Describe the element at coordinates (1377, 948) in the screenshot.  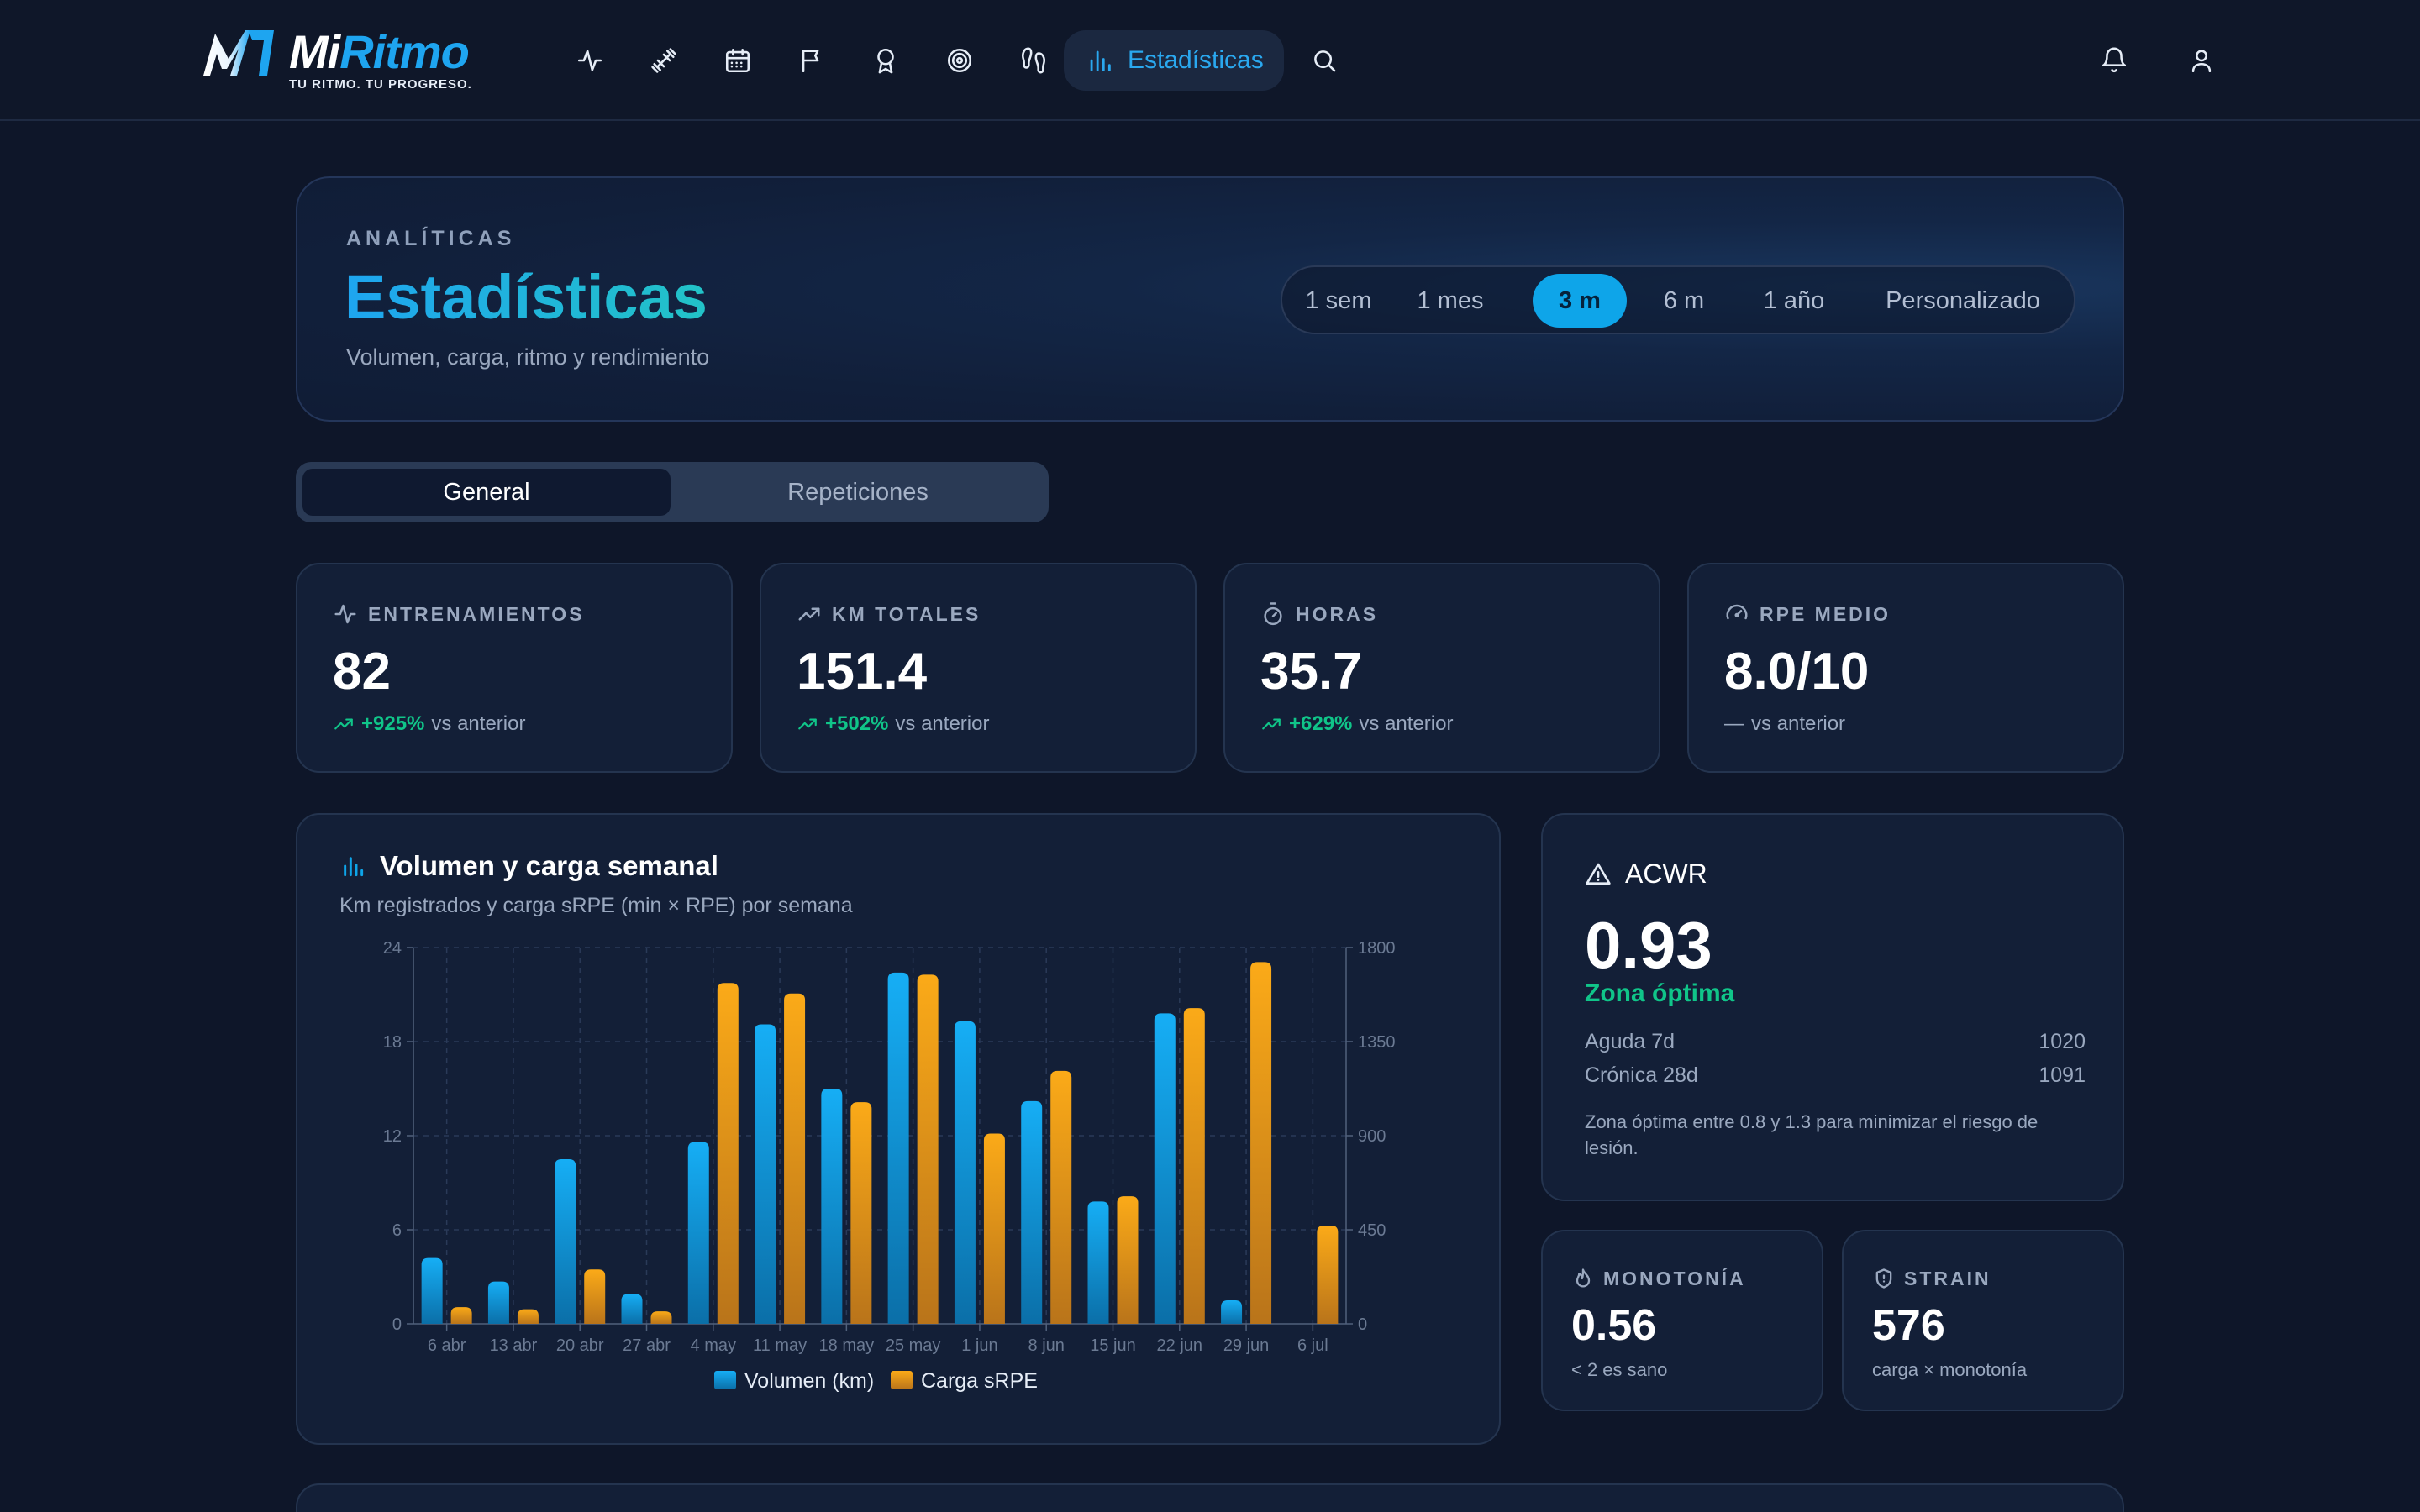
I see `y-right-tick-label: 1800` at that location.